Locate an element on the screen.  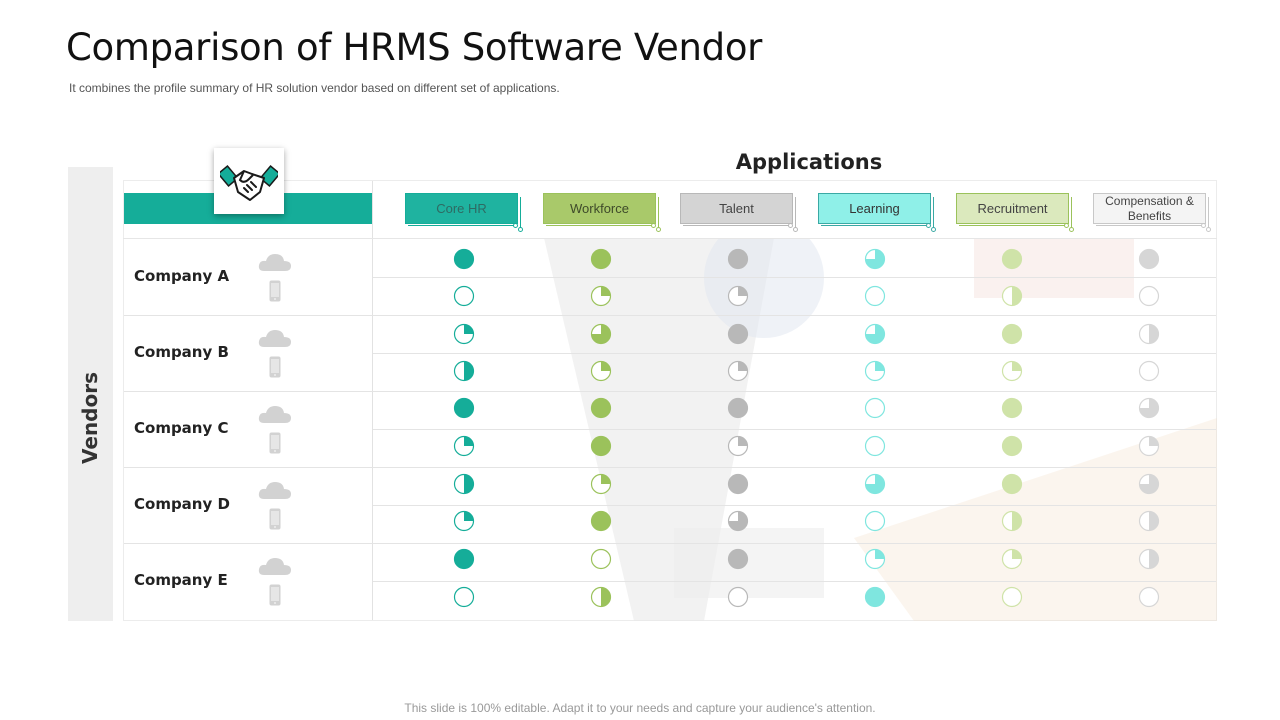
application-tab-2: Workforce is located at coordinates (602, 212).